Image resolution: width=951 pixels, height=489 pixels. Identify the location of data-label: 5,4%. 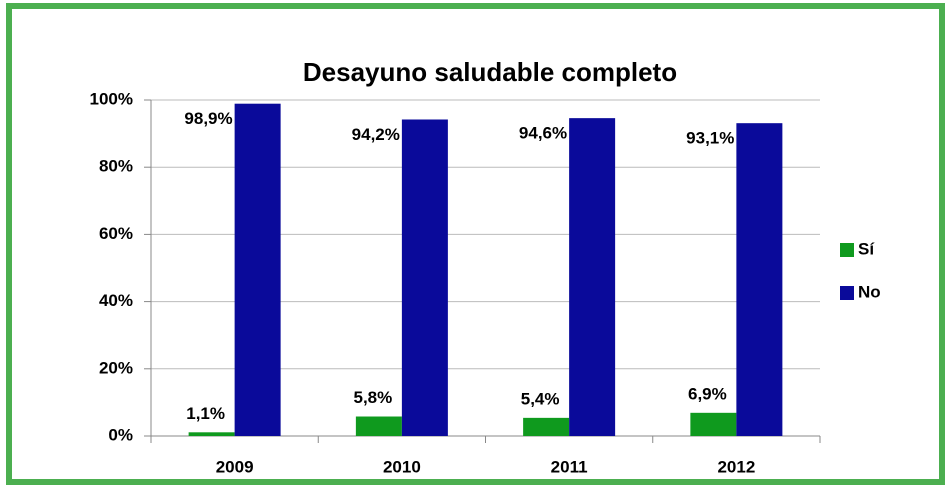
(540, 398).